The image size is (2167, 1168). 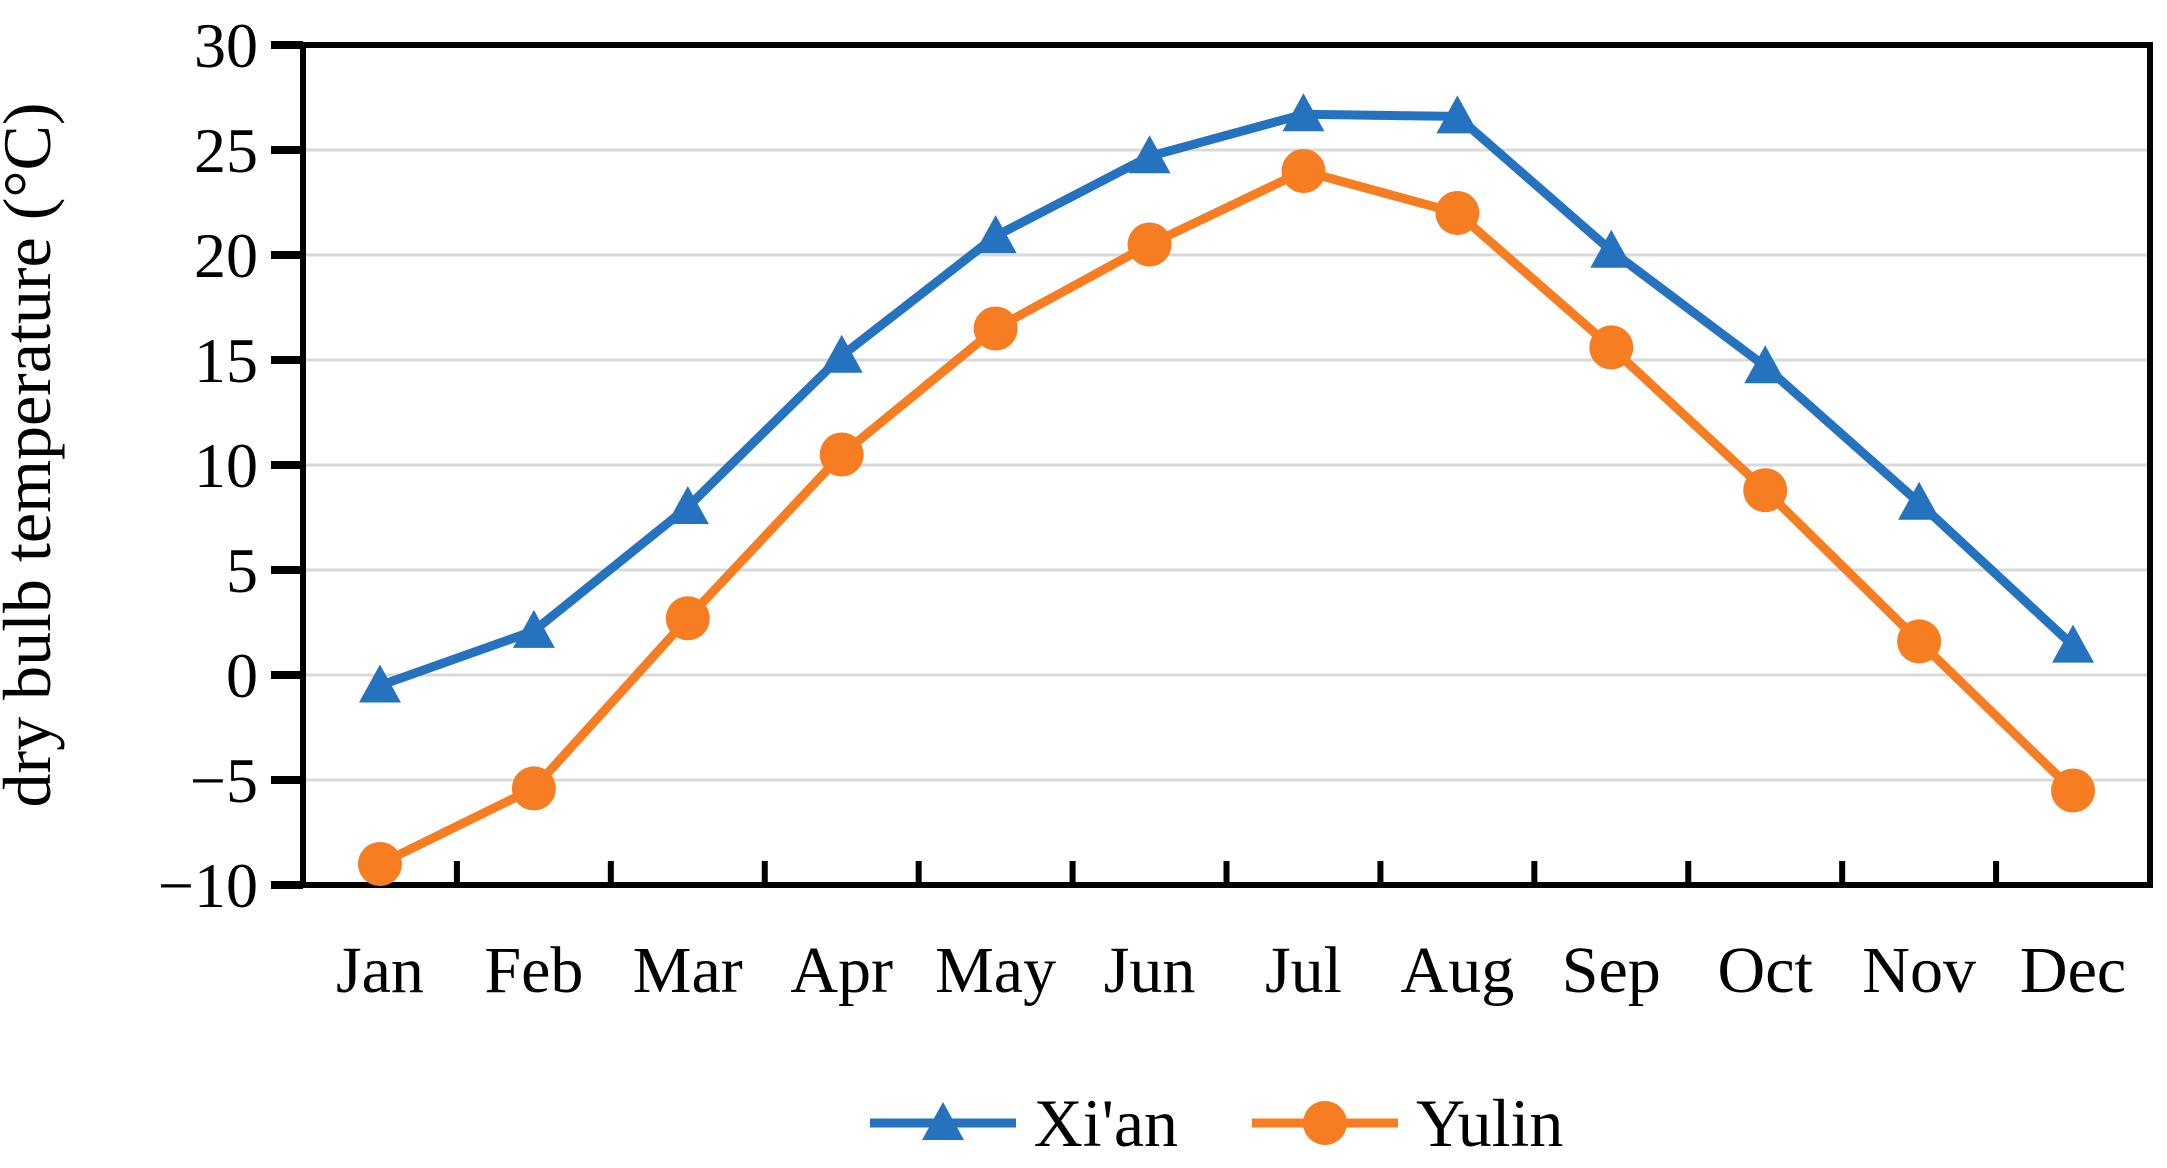 What do you see at coordinates (1611, 970) in the screenshot?
I see `x-tick-label: Sep` at bounding box center [1611, 970].